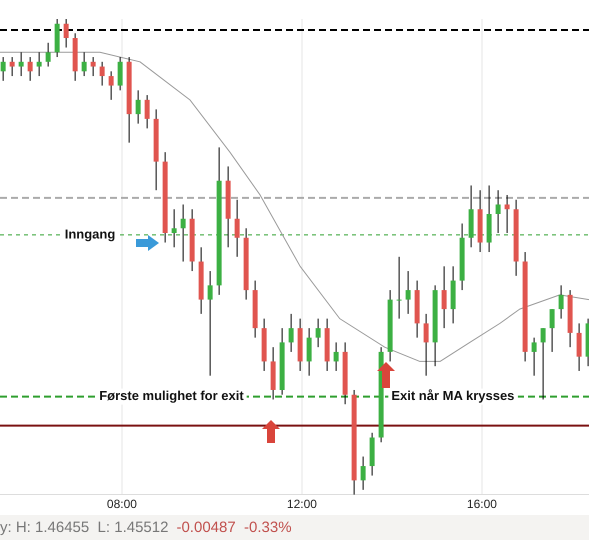  Describe the element at coordinates (482, 504) in the screenshot. I see `x-tick-label: 16:00` at that location.